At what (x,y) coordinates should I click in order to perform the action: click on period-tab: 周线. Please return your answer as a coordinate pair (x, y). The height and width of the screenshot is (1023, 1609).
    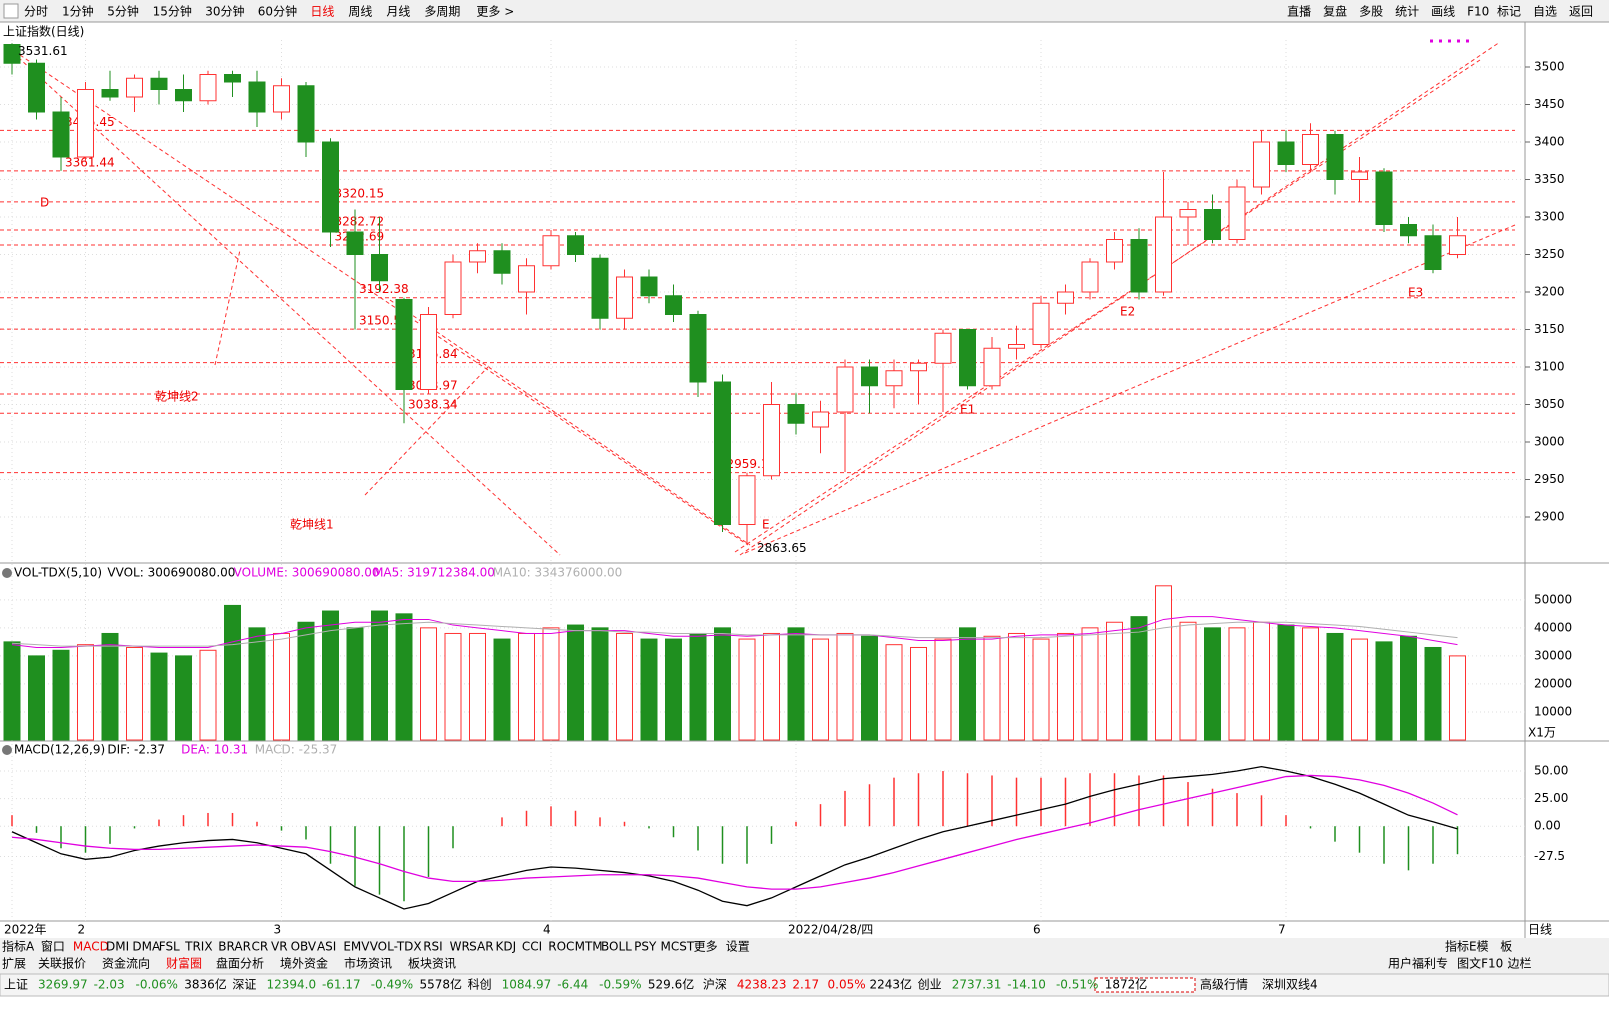
    Looking at the image, I should click on (360, 12).